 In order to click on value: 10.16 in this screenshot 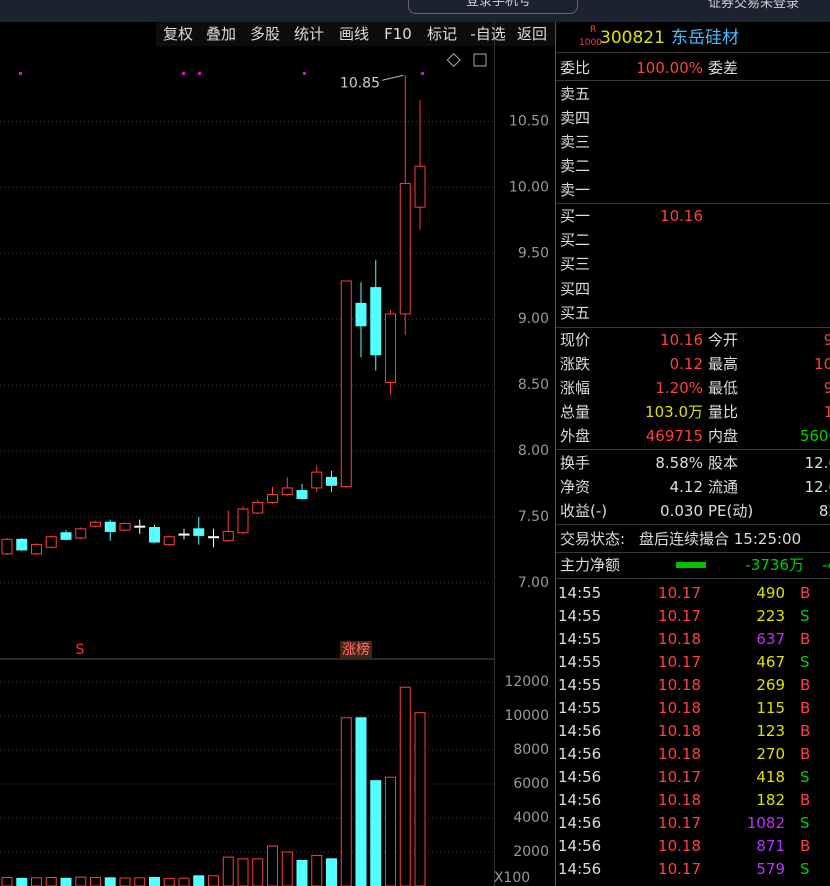, I will do `click(681, 340)`.